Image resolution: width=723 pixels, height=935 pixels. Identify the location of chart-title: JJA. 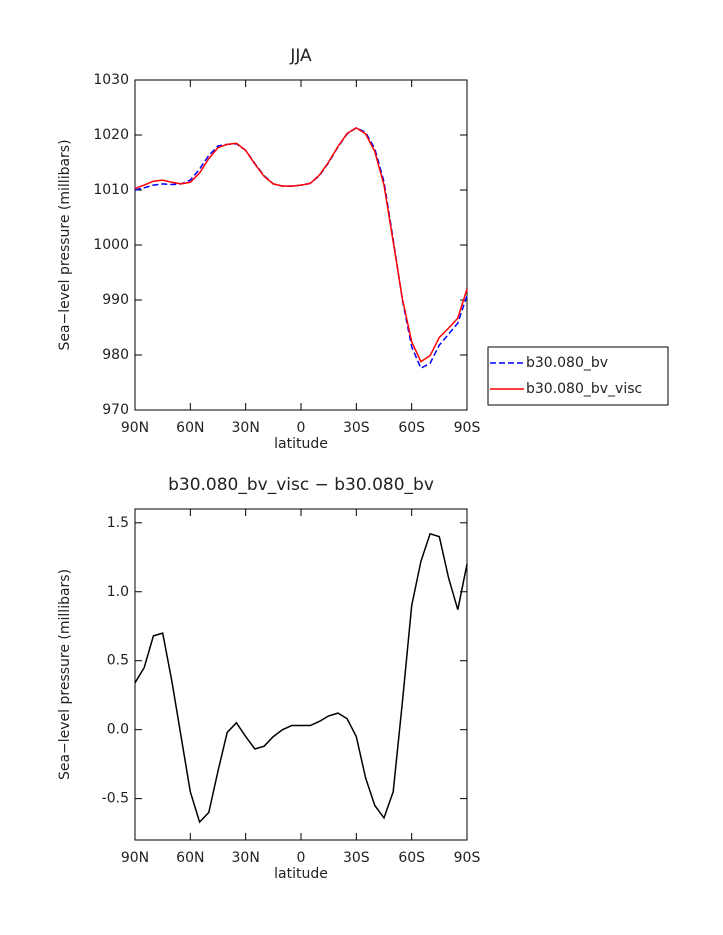
(300, 56).